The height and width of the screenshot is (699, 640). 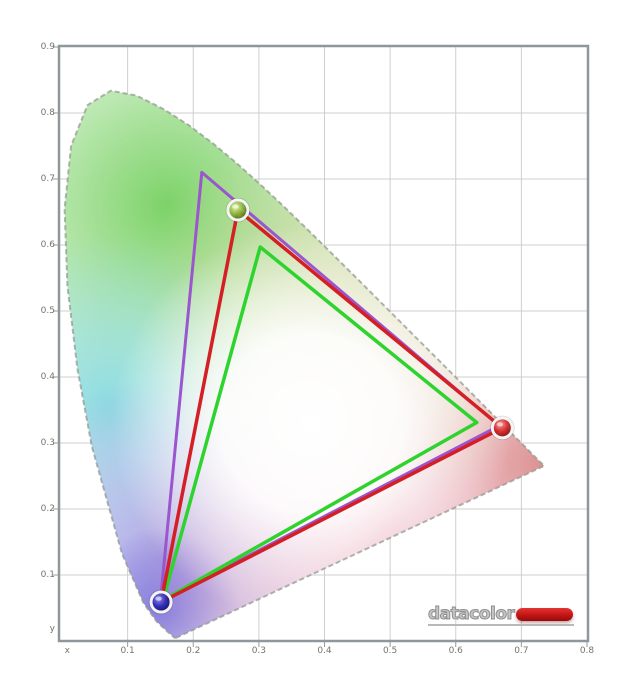 What do you see at coordinates (47, 509) in the screenshot?
I see `y-tick-label-0.2: 0.2` at bounding box center [47, 509].